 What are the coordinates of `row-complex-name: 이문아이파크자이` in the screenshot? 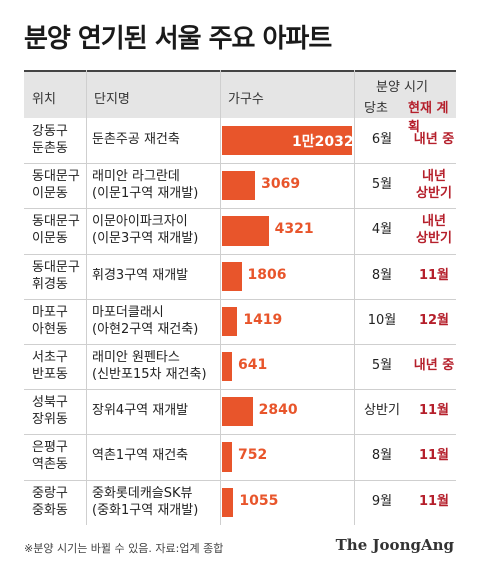 It's located at (140, 222).